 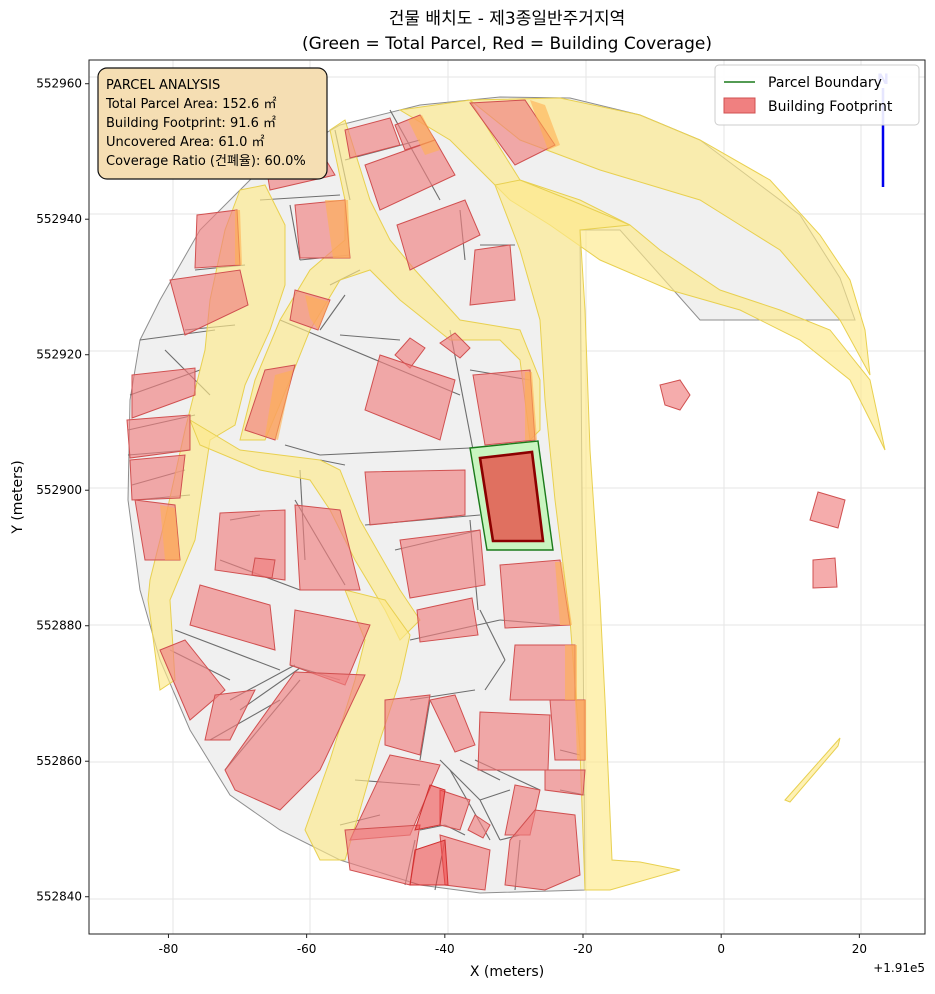 What do you see at coordinates (191, 123) in the screenshot?
I see `info-footprint: Building Footprint: 91.6 ㎡` at bounding box center [191, 123].